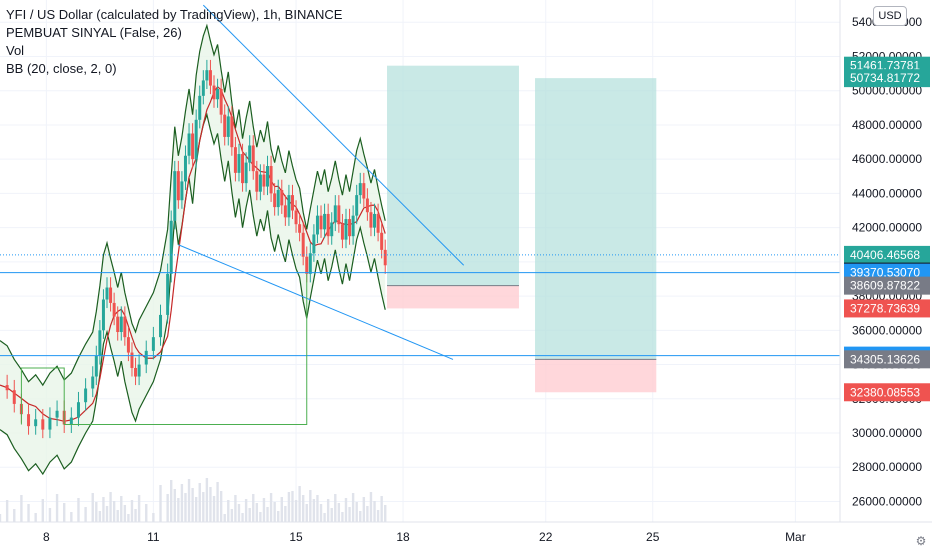  I want to click on range-box-line, so click(164, 349).